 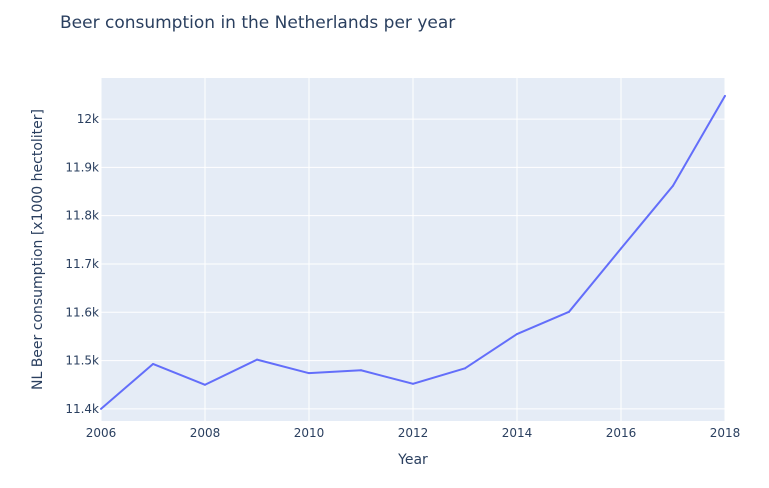 What do you see at coordinates (725, 433) in the screenshot?
I see `x-tick-label: 2018` at bounding box center [725, 433].